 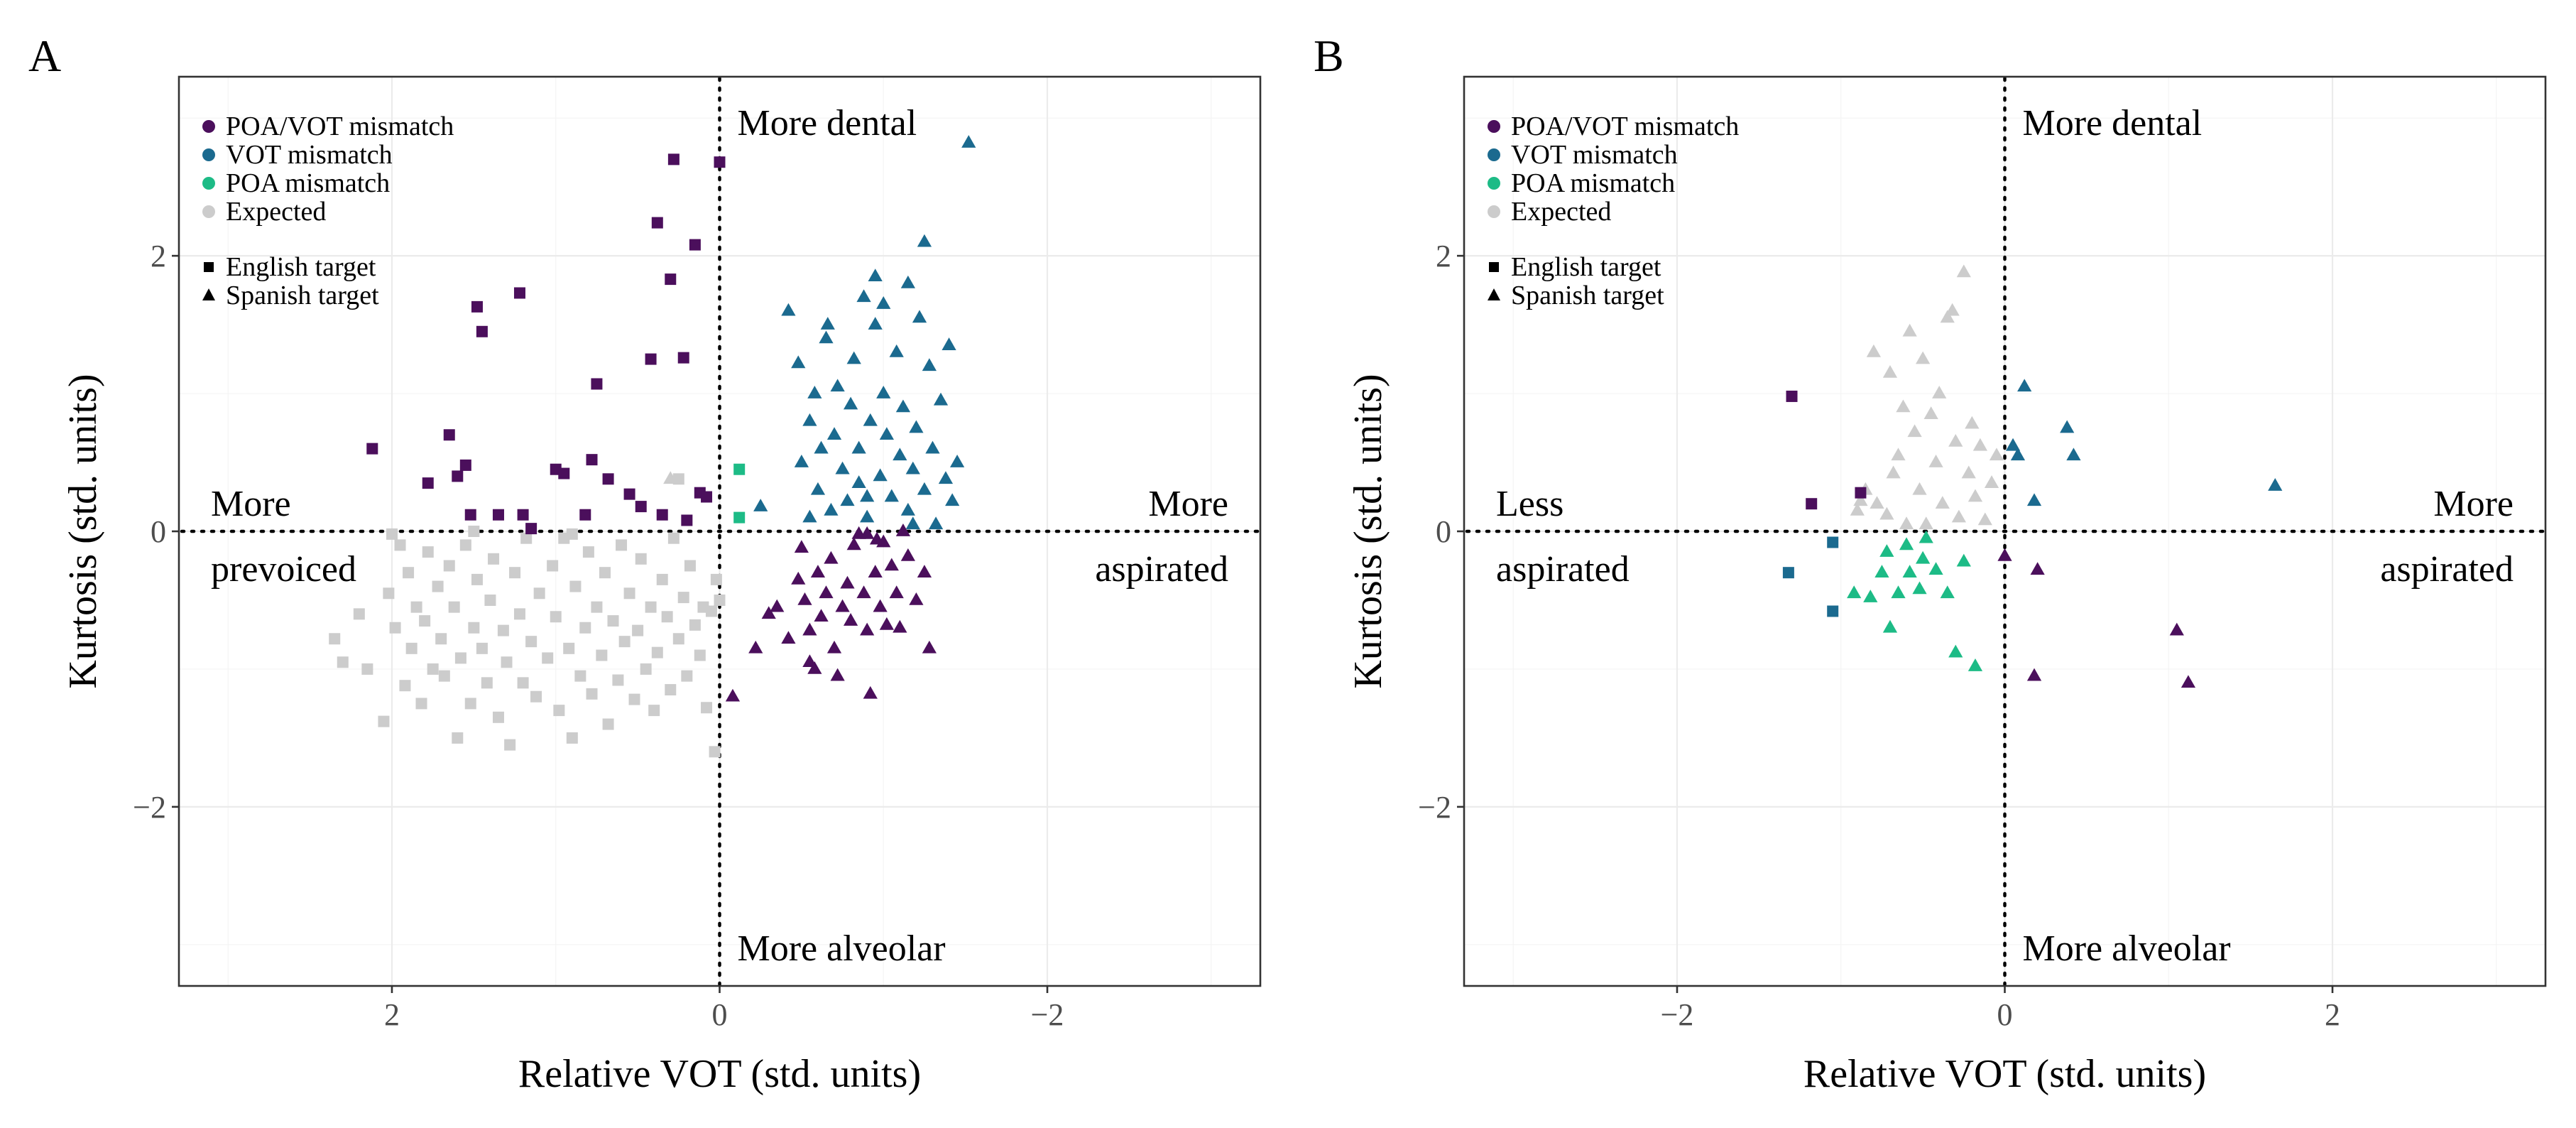 I want to click on panel-b-legend-label-square: English target, so click(x=1586, y=267).